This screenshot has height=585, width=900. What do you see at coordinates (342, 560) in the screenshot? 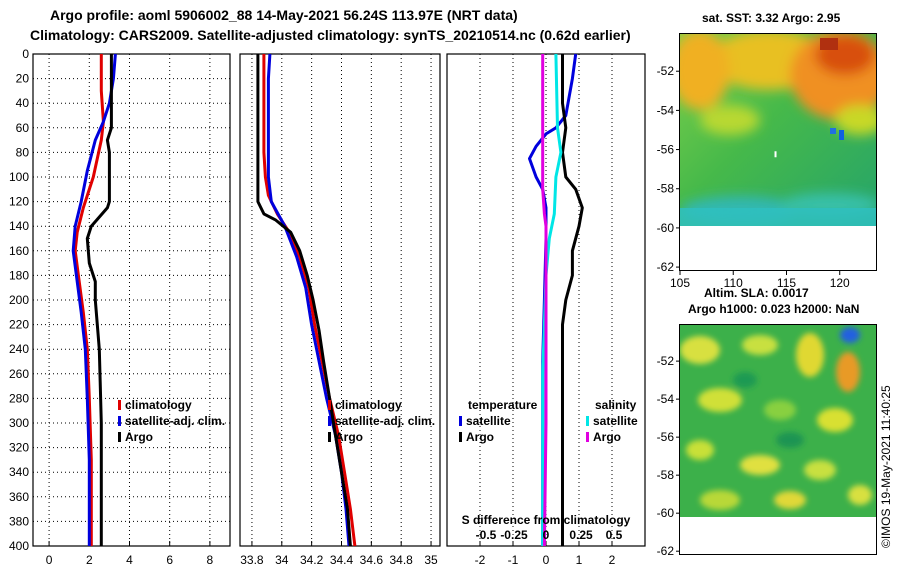
I see `x-tick-label: 34.4` at bounding box center [342, 560].